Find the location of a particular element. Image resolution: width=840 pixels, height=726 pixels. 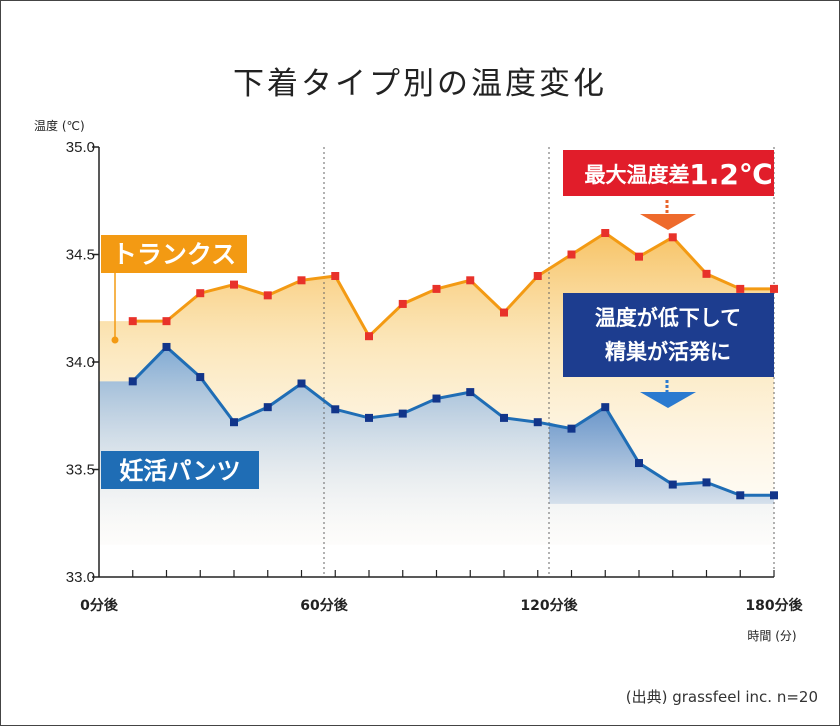

trunks-line is located at coordinates (453, 285).